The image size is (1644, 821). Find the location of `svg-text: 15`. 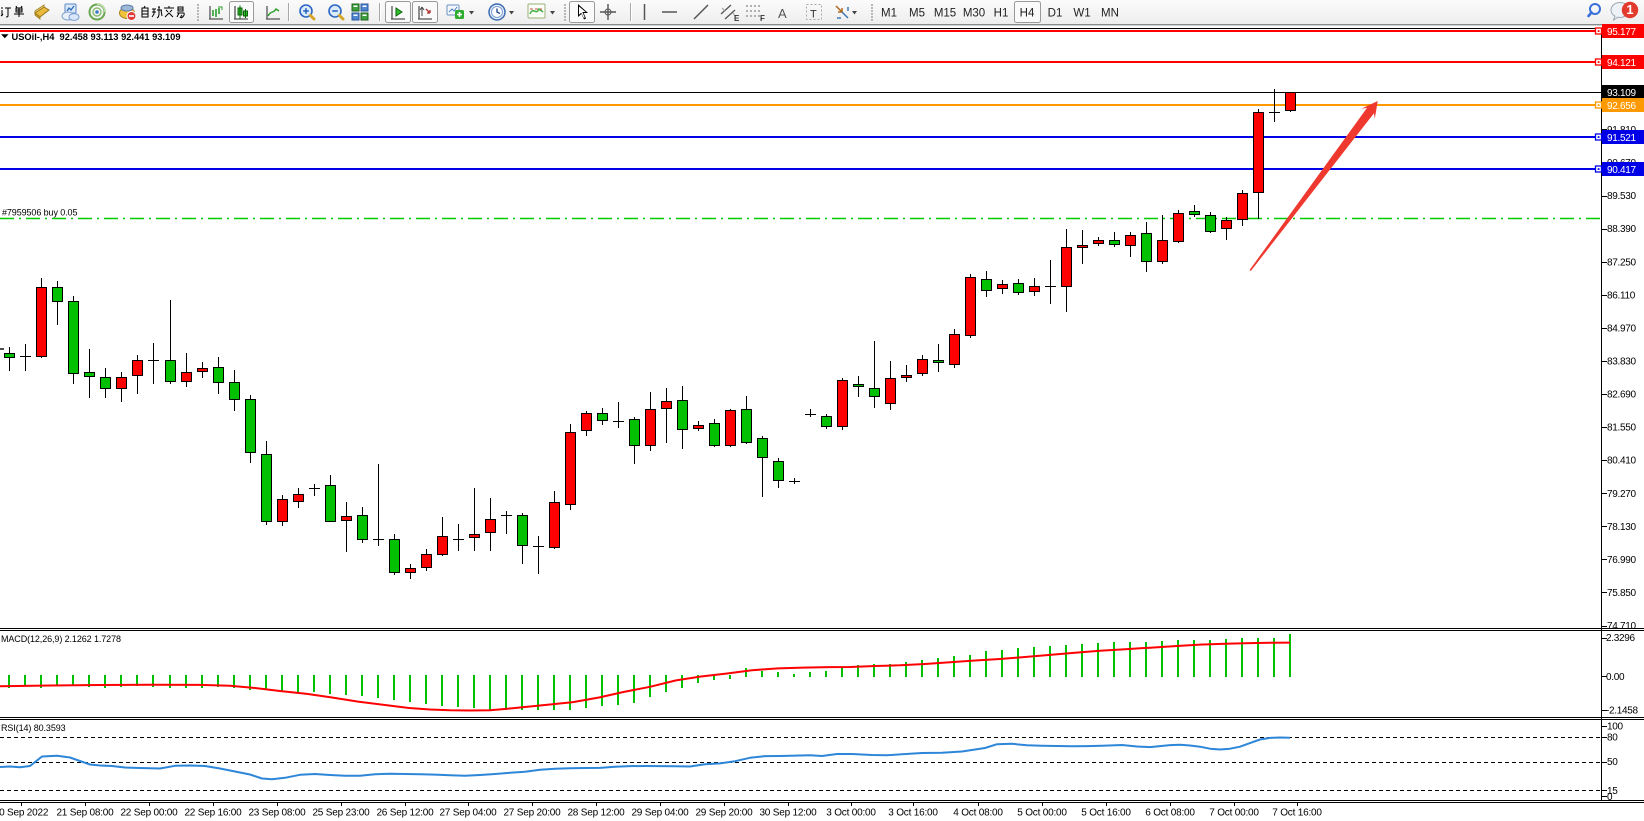

svg-text: 15 is located at coordinates (1612, 791).